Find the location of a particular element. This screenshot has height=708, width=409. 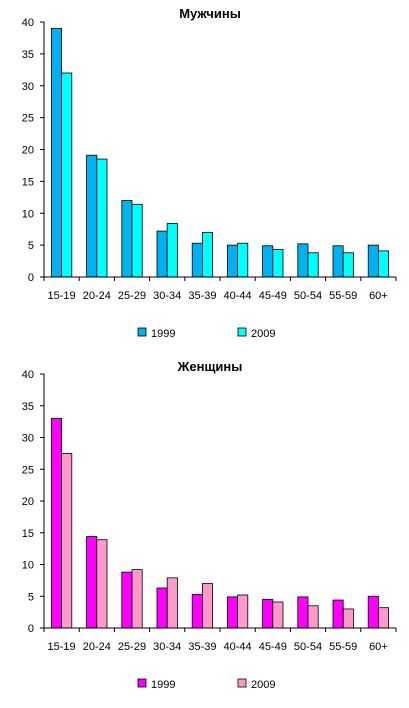

chart-title: Мужчины is located at coordinates (210, 13).